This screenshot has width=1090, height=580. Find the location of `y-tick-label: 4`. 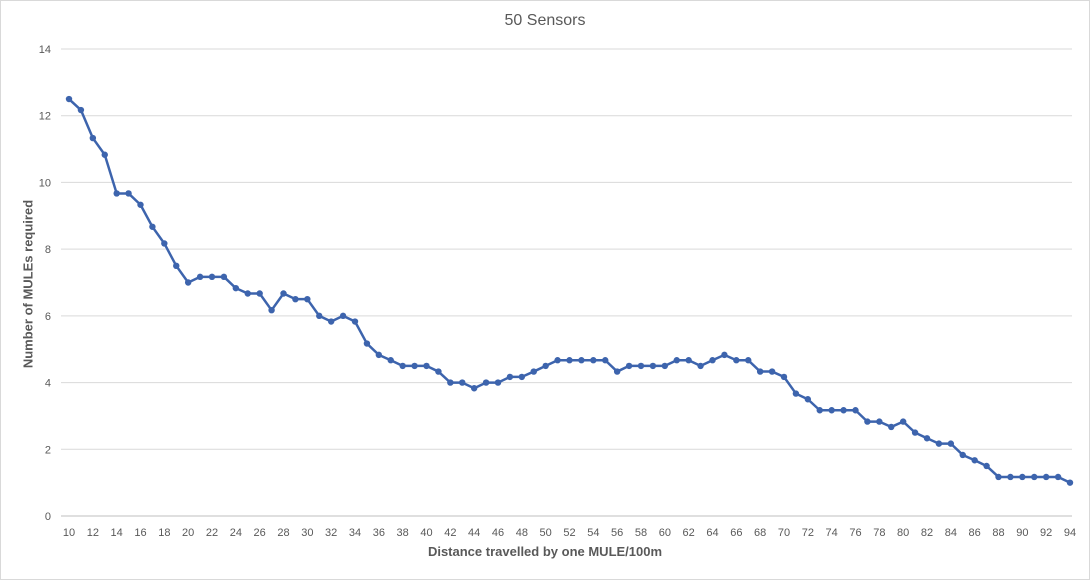

y-tick-label: 4 is located at coordinates (48, 384).